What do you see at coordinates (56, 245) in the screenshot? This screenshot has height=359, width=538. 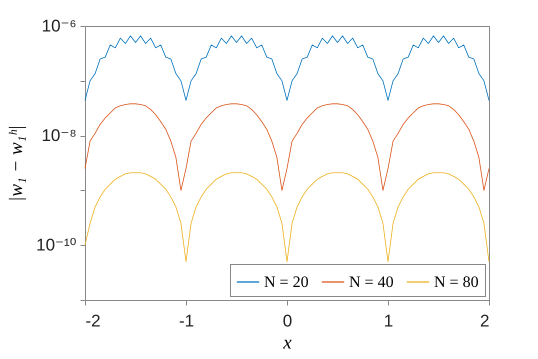 I see `y-tick-label: 10⁻¹⁰` at bounding box center [56, 245].